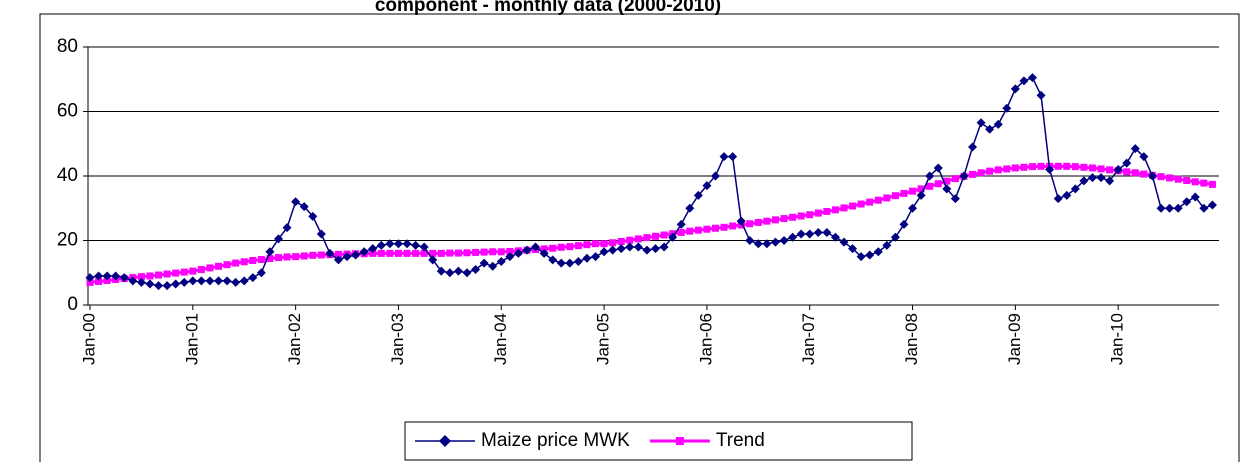  Describe the element at coordinates (294, 339) in the screenshot. I see `x-tick-label: Jan-02` at that location.